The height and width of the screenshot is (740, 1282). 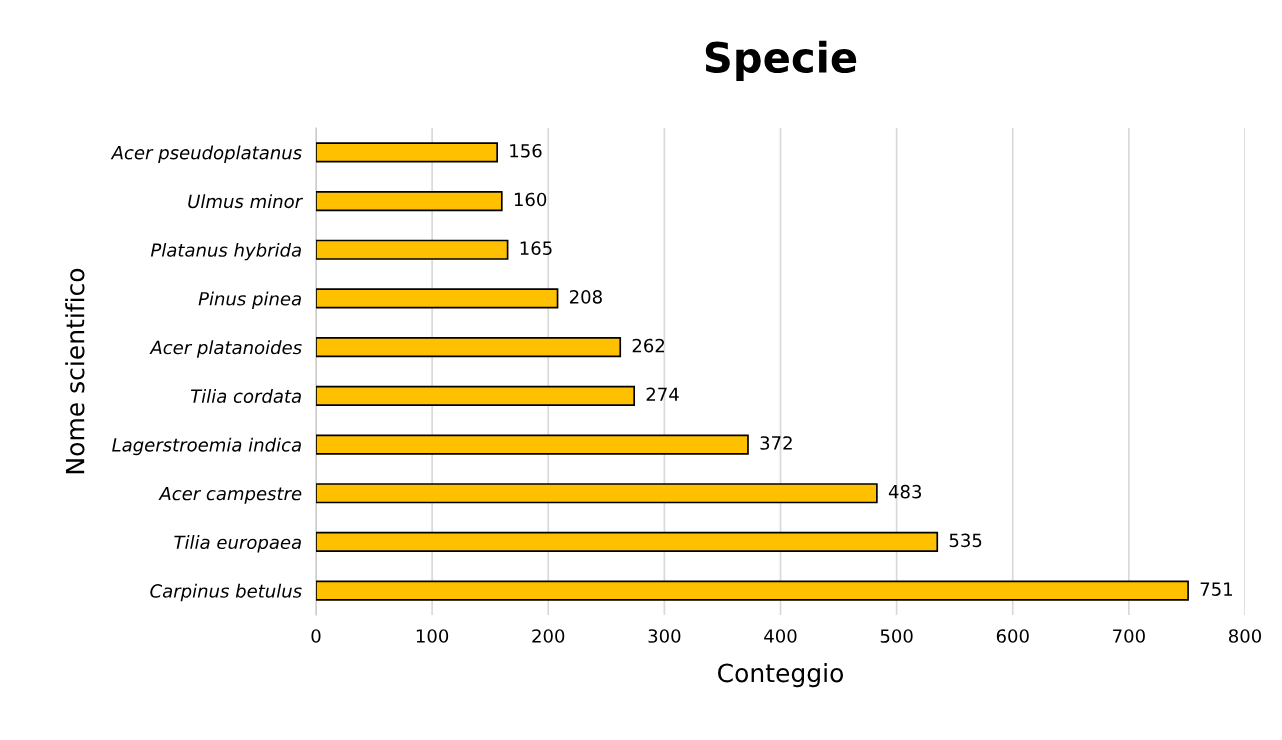 I want to click on data-label: 751, so click(x=1216, y=589).